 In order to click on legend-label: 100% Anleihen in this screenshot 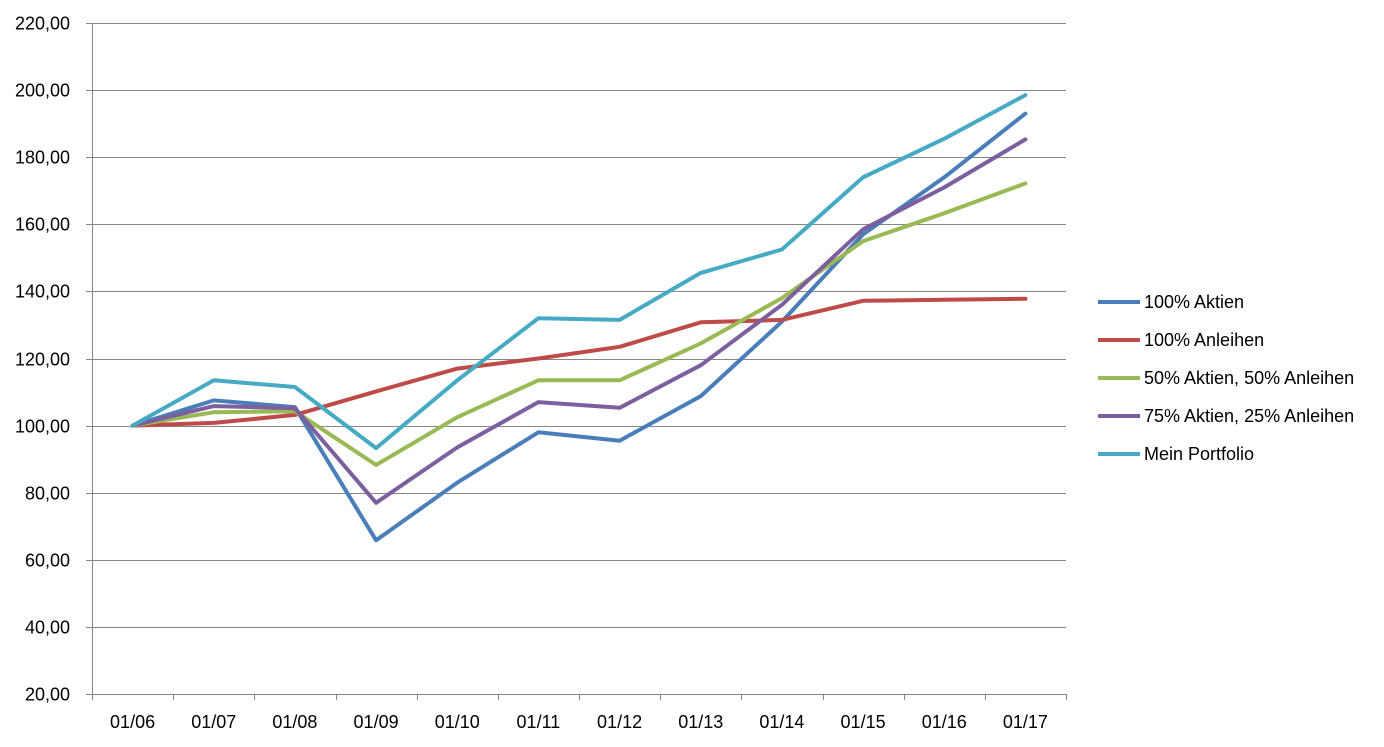, I will do `click(1204, 339)`.